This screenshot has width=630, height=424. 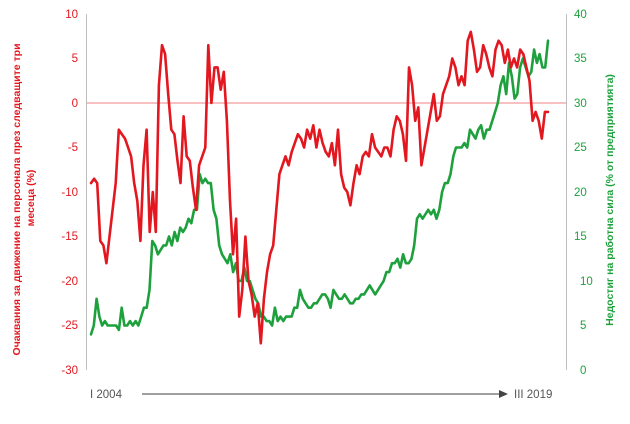 I want to click on left-tick-label: 5, so click(x=75, y=59).